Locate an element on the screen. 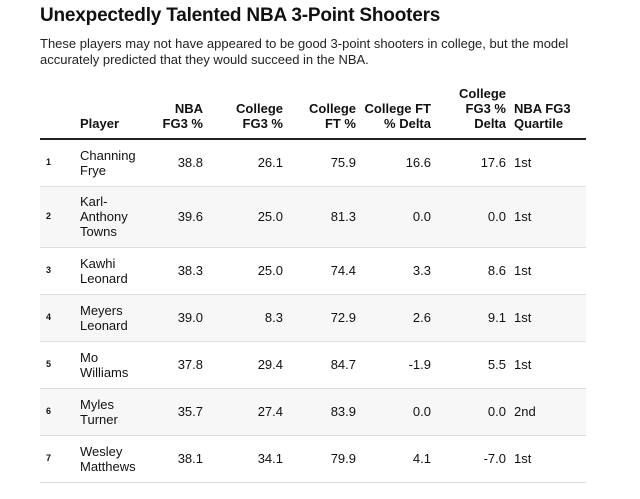 Image resolution: width=640 pixels, height=499 pixels. header-nba-fg3: NBA FG3 % is located at coordinates (179, 113).